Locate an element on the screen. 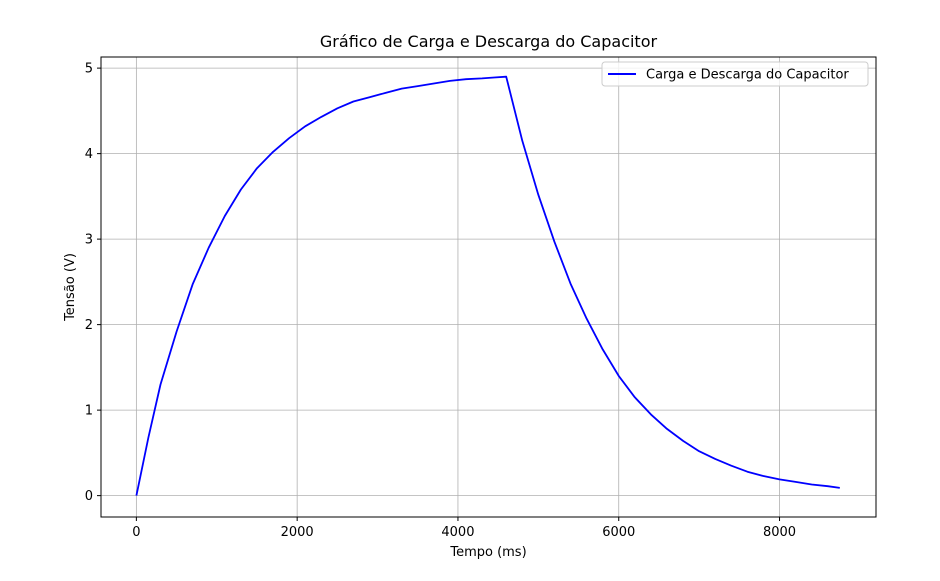  x-tick-label: 4000 is located at coordinates (457, 532).